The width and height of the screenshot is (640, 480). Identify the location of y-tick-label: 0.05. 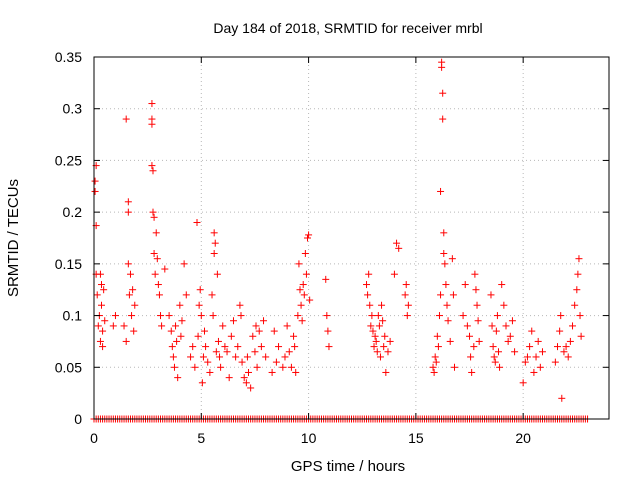
(68, 367).